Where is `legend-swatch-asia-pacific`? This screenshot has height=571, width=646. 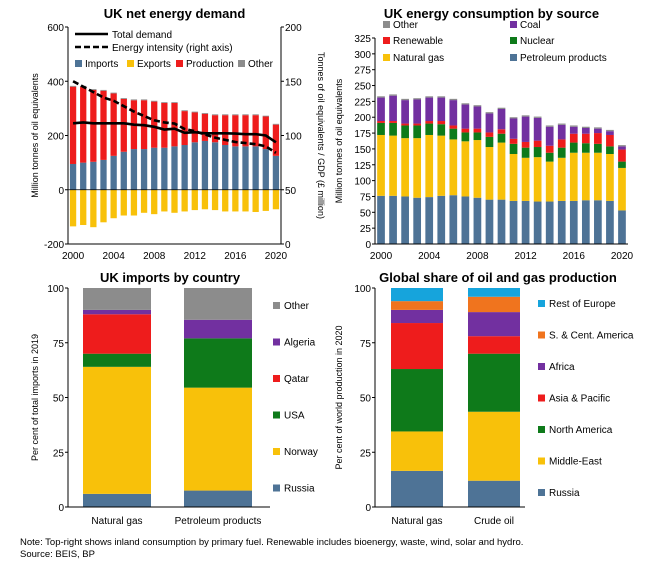
legend-swatch-asia-pacific is located at coordinates (541, 398).